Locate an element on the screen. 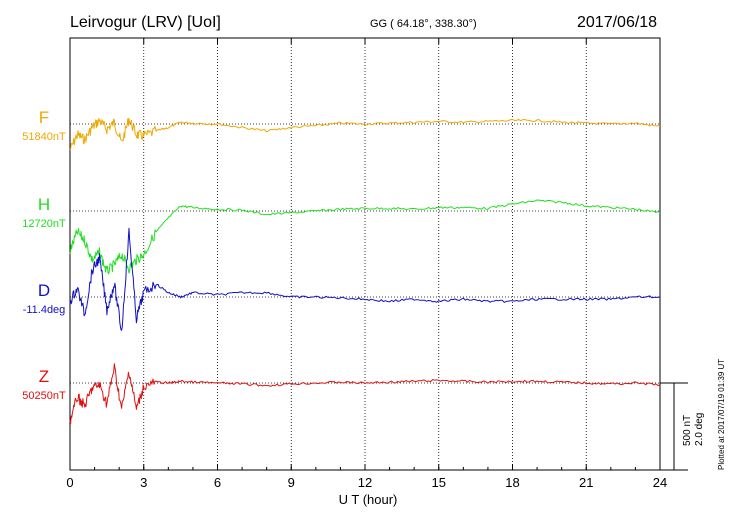  x-tick-label: 12 is located at coordinates (365, 482).